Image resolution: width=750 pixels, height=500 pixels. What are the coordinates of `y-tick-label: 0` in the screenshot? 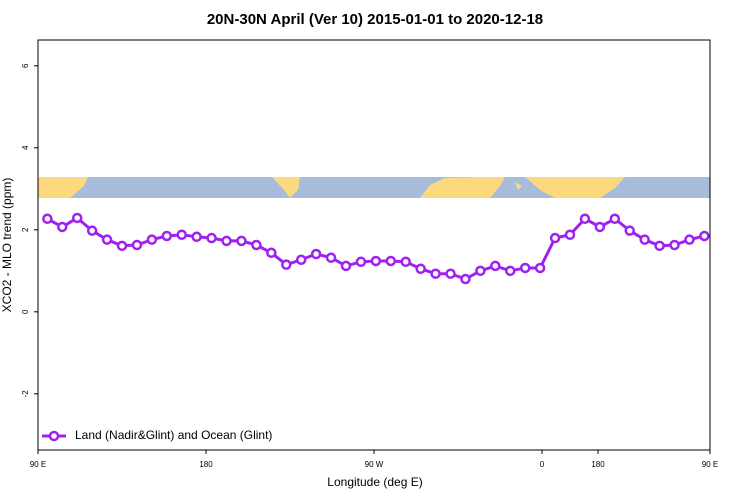 It's located at (25, 311).